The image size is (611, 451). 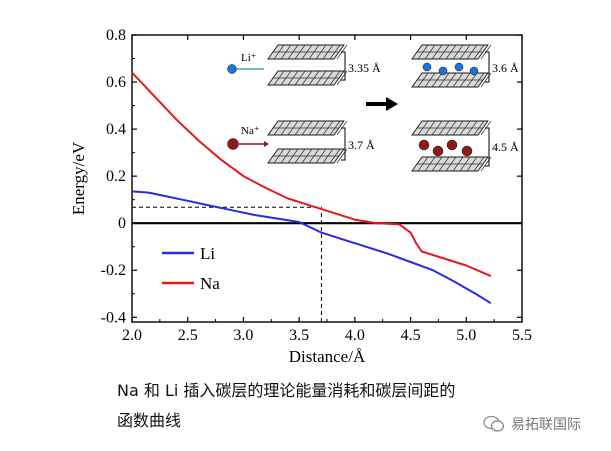 What do you see at coordinates (266, 144) in the screenshot?
I see `na-ion-arrowhead` at bounding box center [266, 144].